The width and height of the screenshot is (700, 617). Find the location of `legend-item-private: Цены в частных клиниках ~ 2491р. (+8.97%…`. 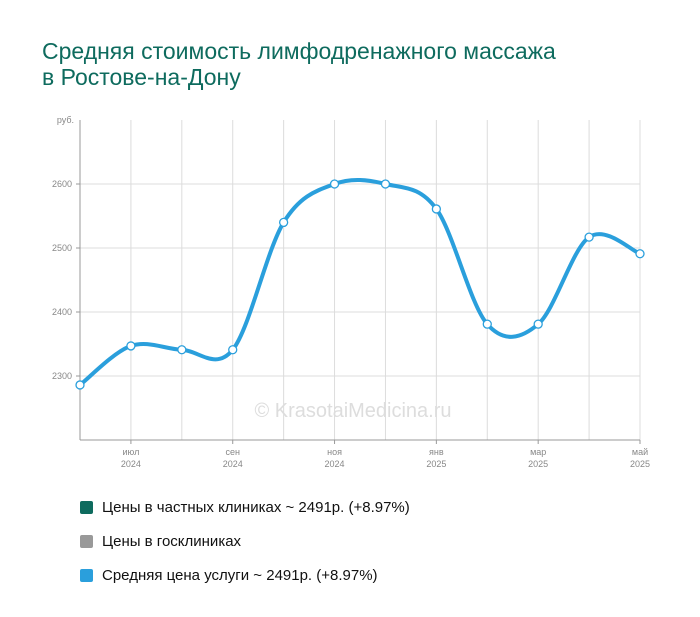

legend-item-private: Цены в частных клиниках ~ 2491р. (+8.97%… is located at coordinates (245, 507).